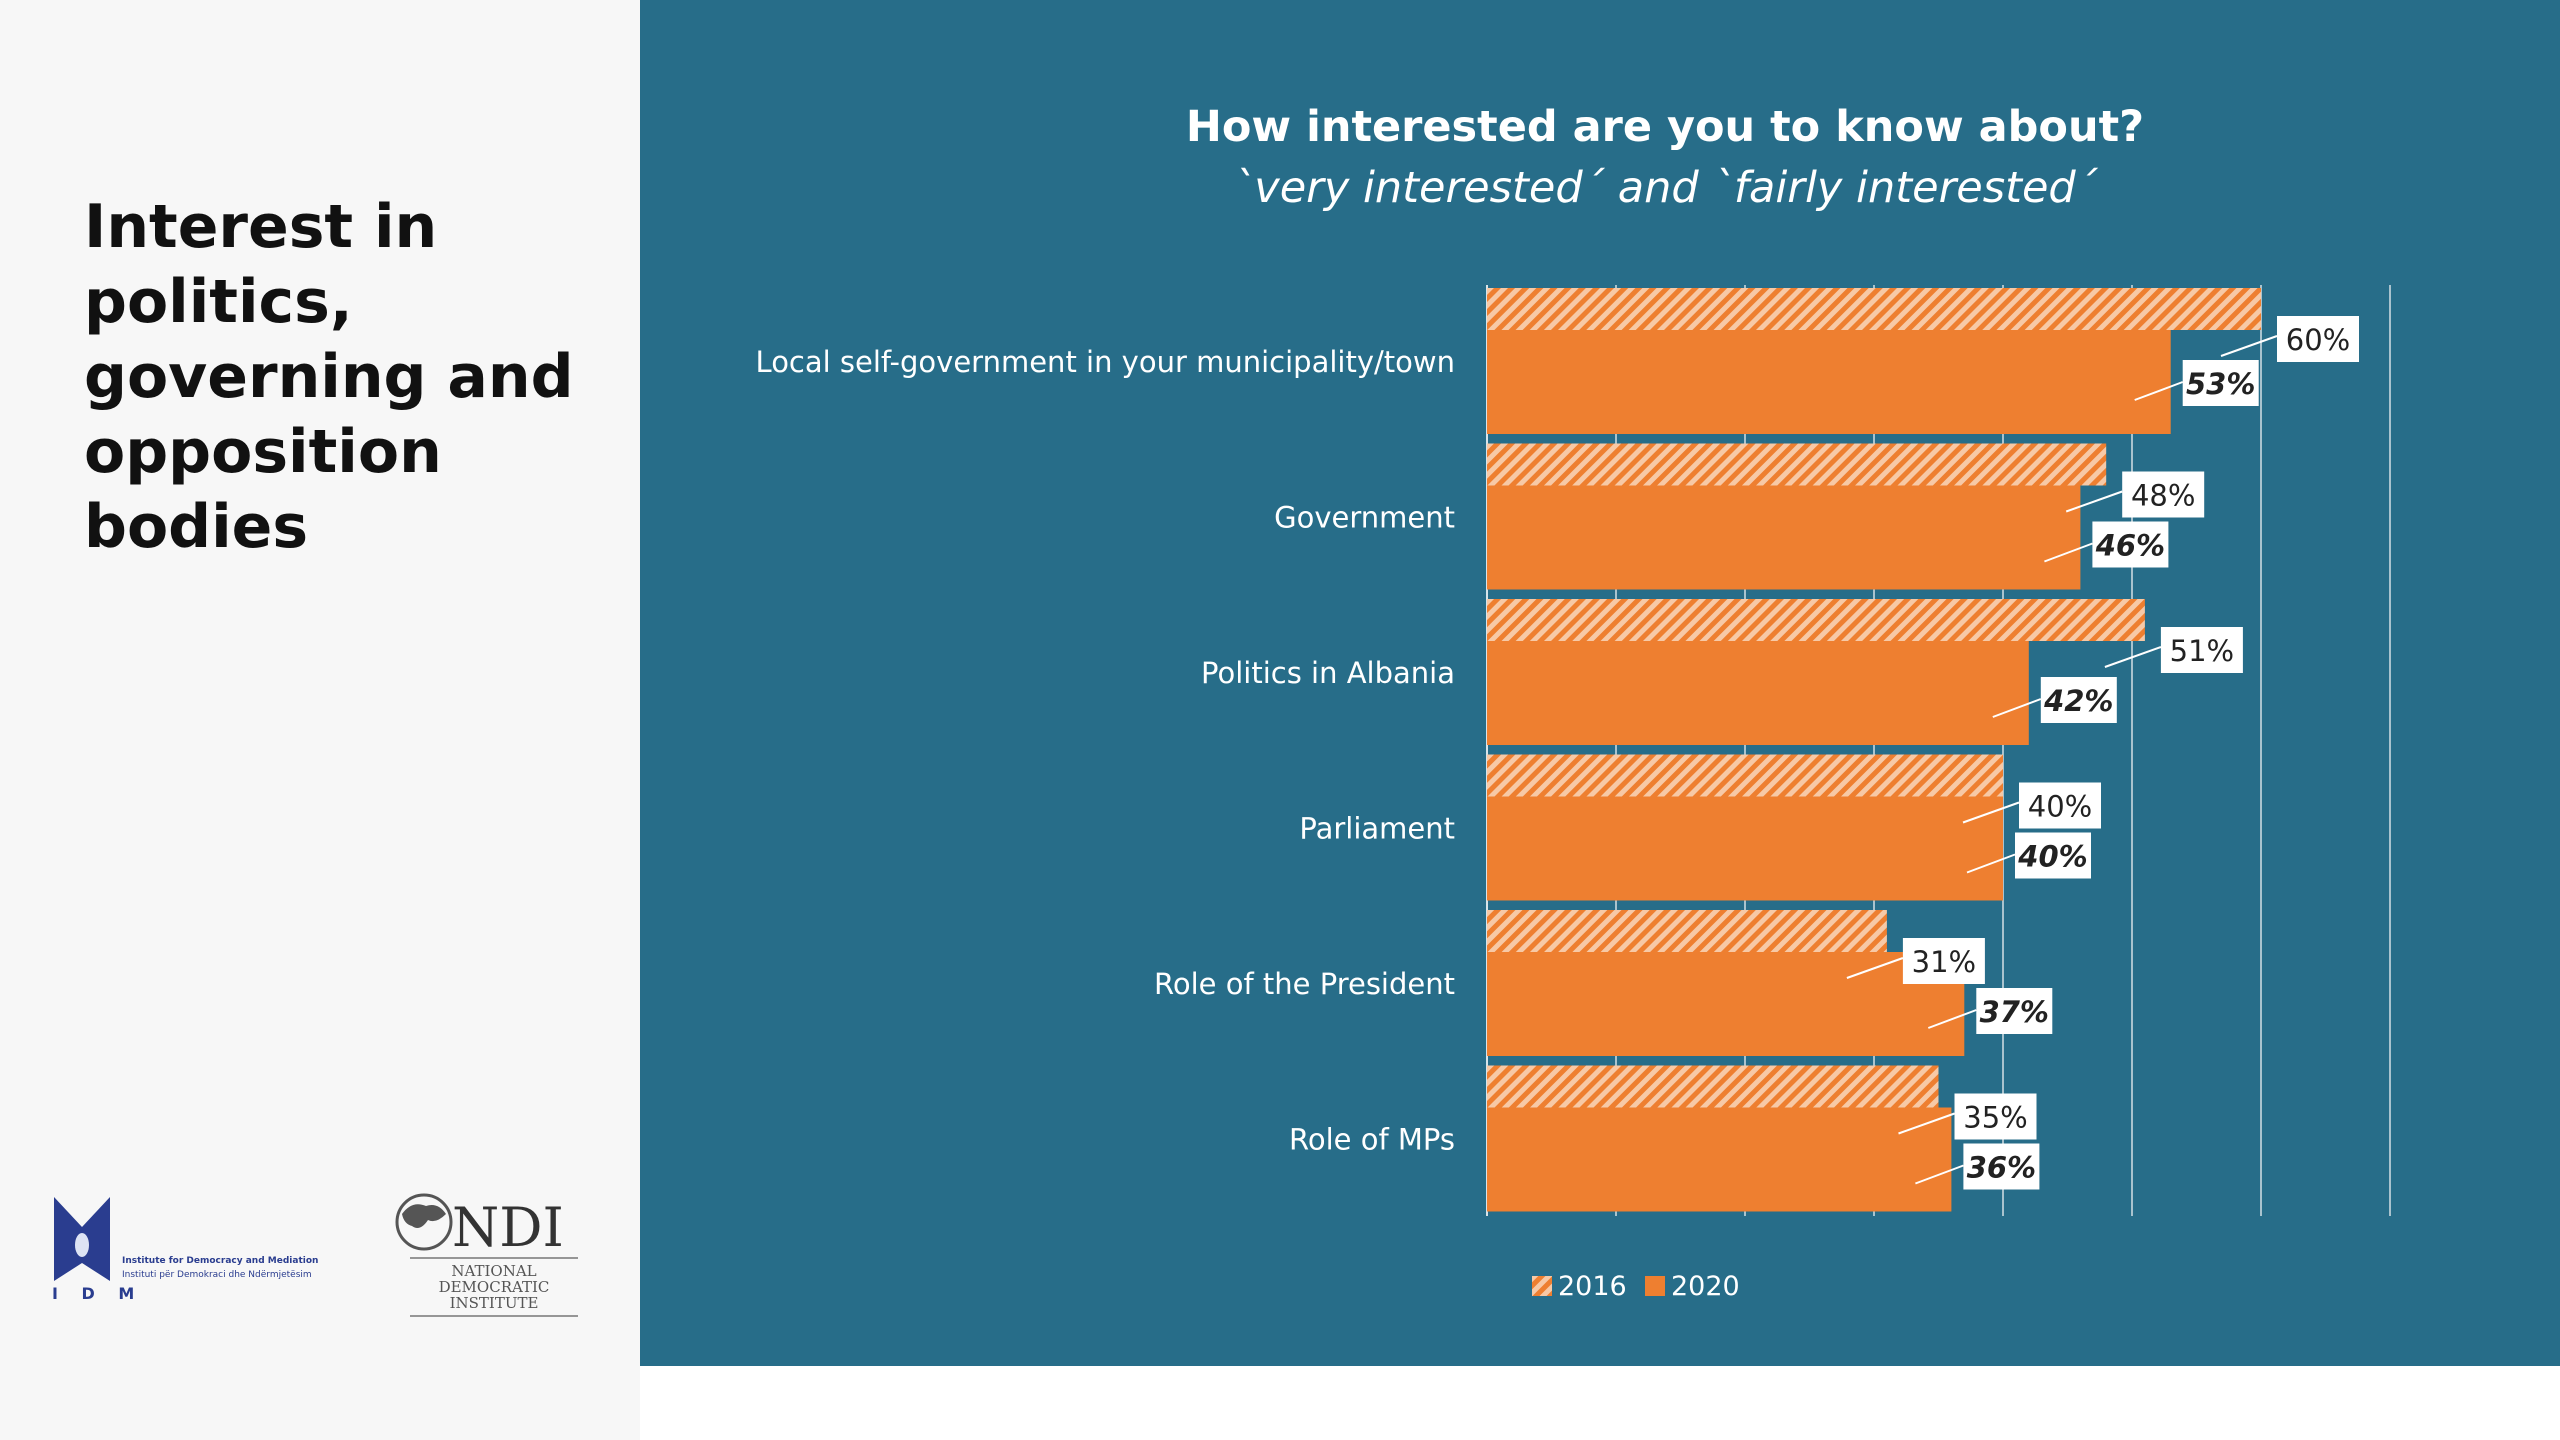 This screenshot has height=1440, width=2560. Describe the element at coordinates (1304, 984) in the screenshot. I see `category-label: Role of the President` at that location.